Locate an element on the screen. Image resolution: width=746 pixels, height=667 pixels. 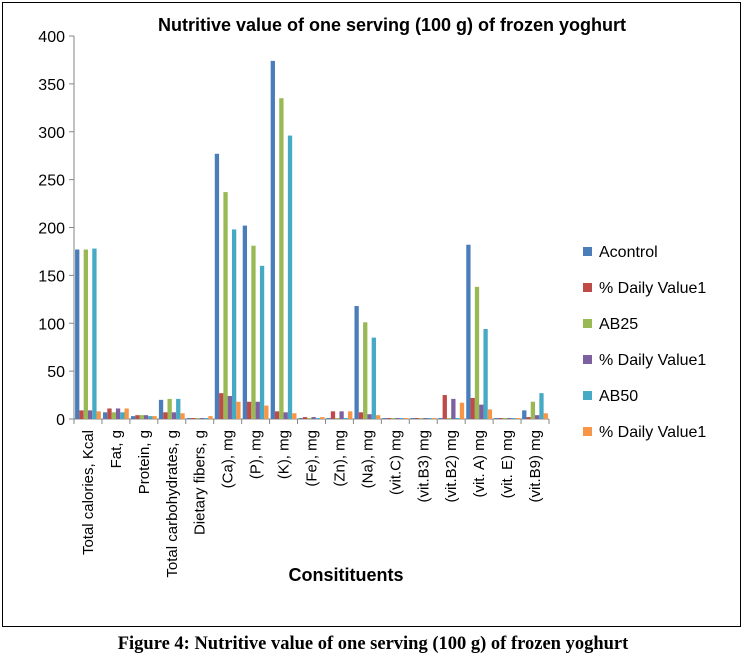
y-tick-label: 100 is located at coordinates (51, 324).